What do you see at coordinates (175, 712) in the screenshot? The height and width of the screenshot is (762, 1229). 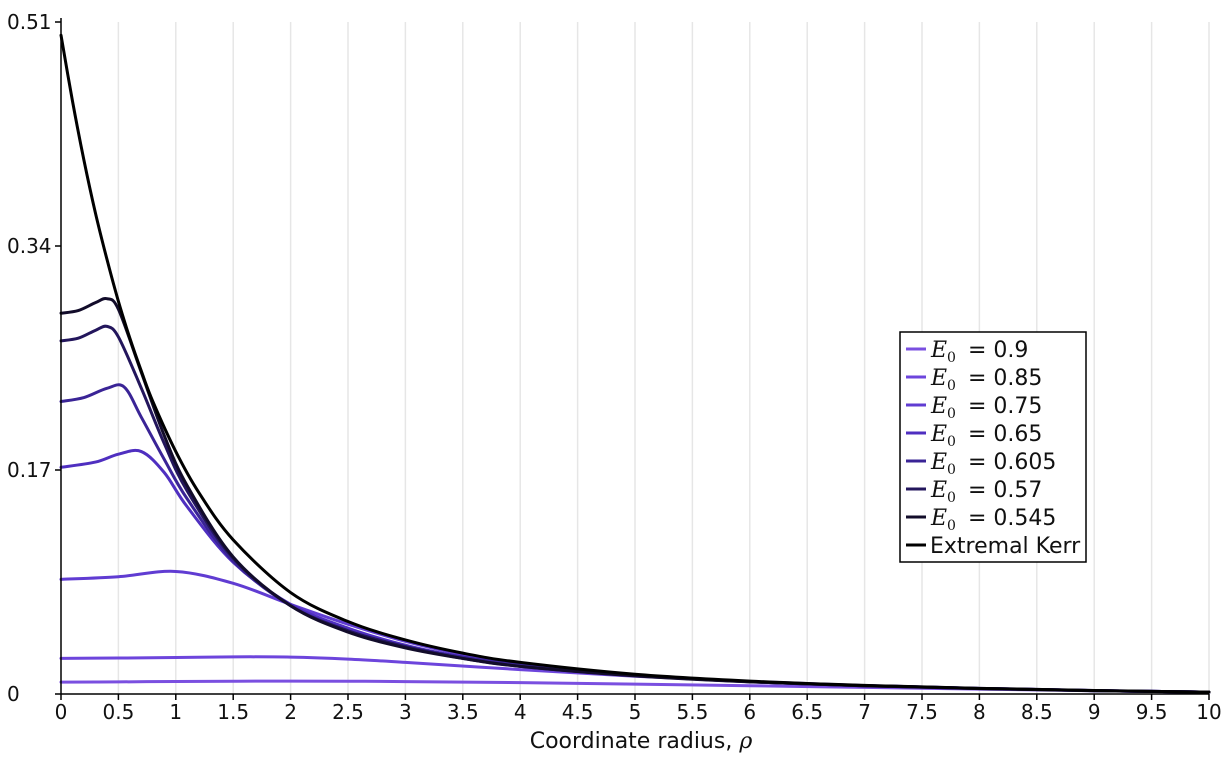 I see `x-tick-label: 1` at bounding box center [175, 712].